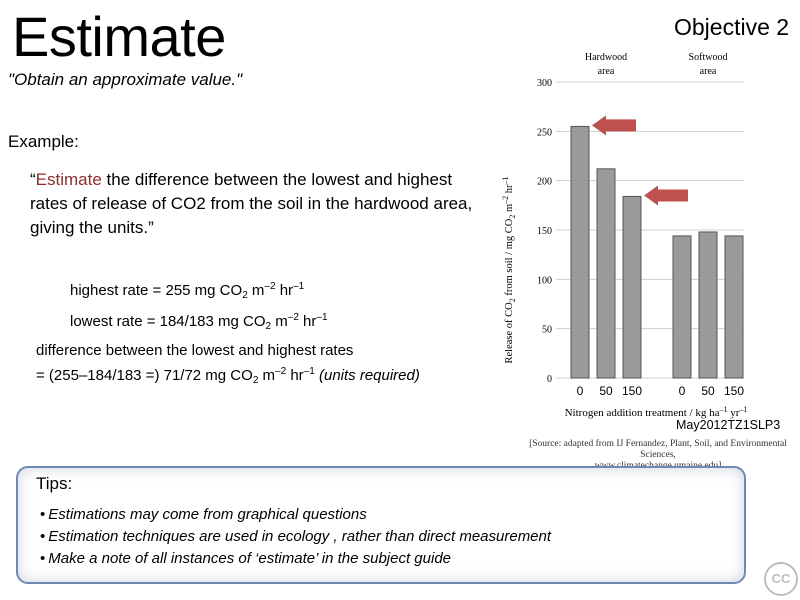 This screenshot has height=600, width=800. What do you see at coordinates (43, 141) in the screenshot?
I see `example-label: Example:` at bounding box center [43, 141].